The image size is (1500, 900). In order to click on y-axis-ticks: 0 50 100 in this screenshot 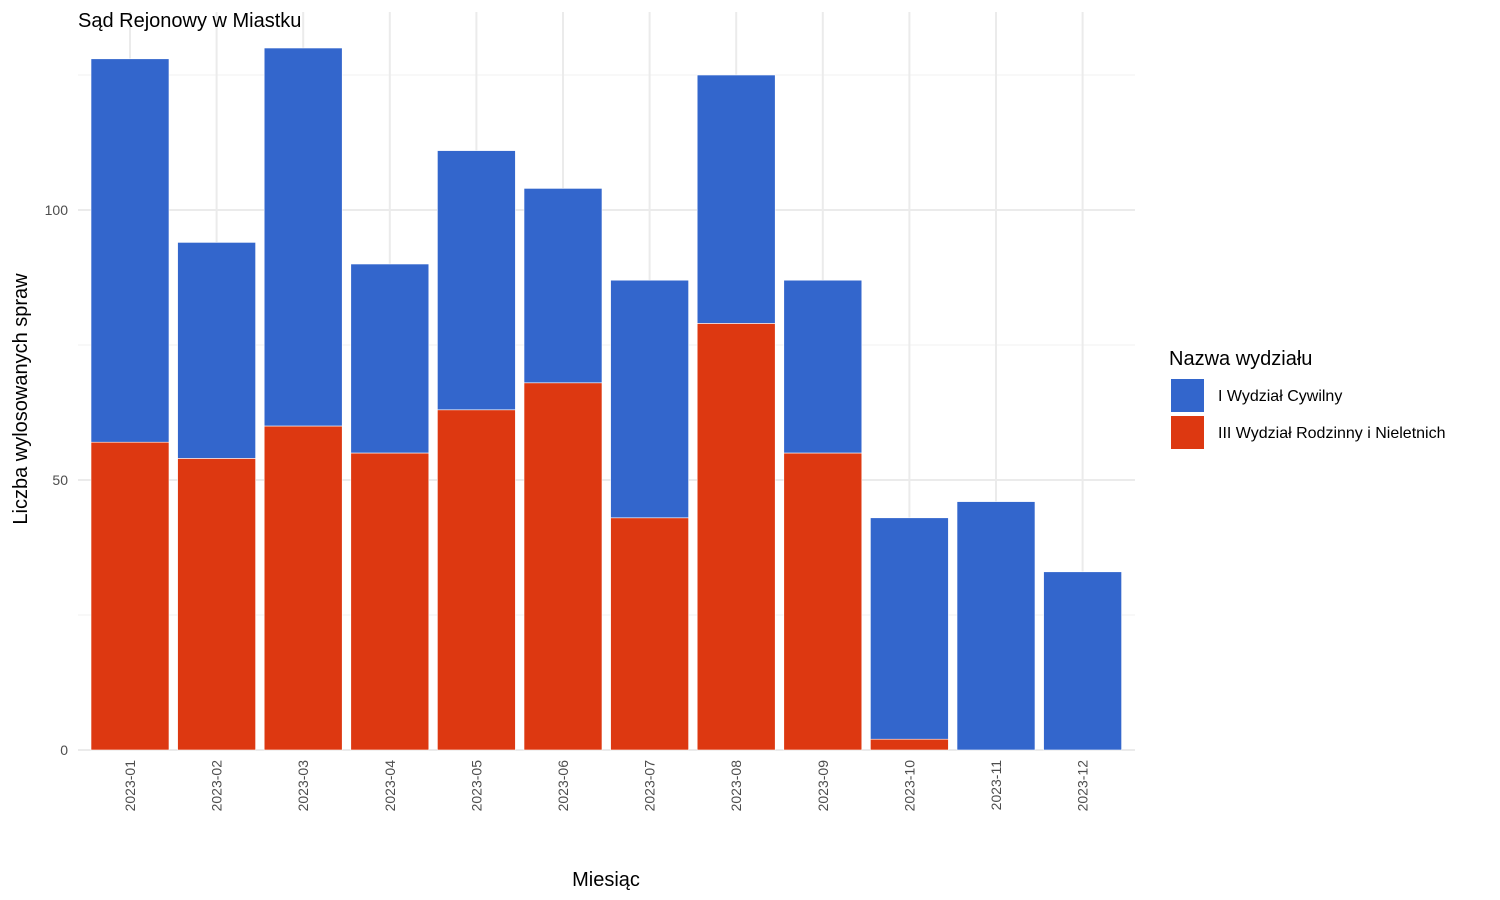, I will do `click(57, 480)`.